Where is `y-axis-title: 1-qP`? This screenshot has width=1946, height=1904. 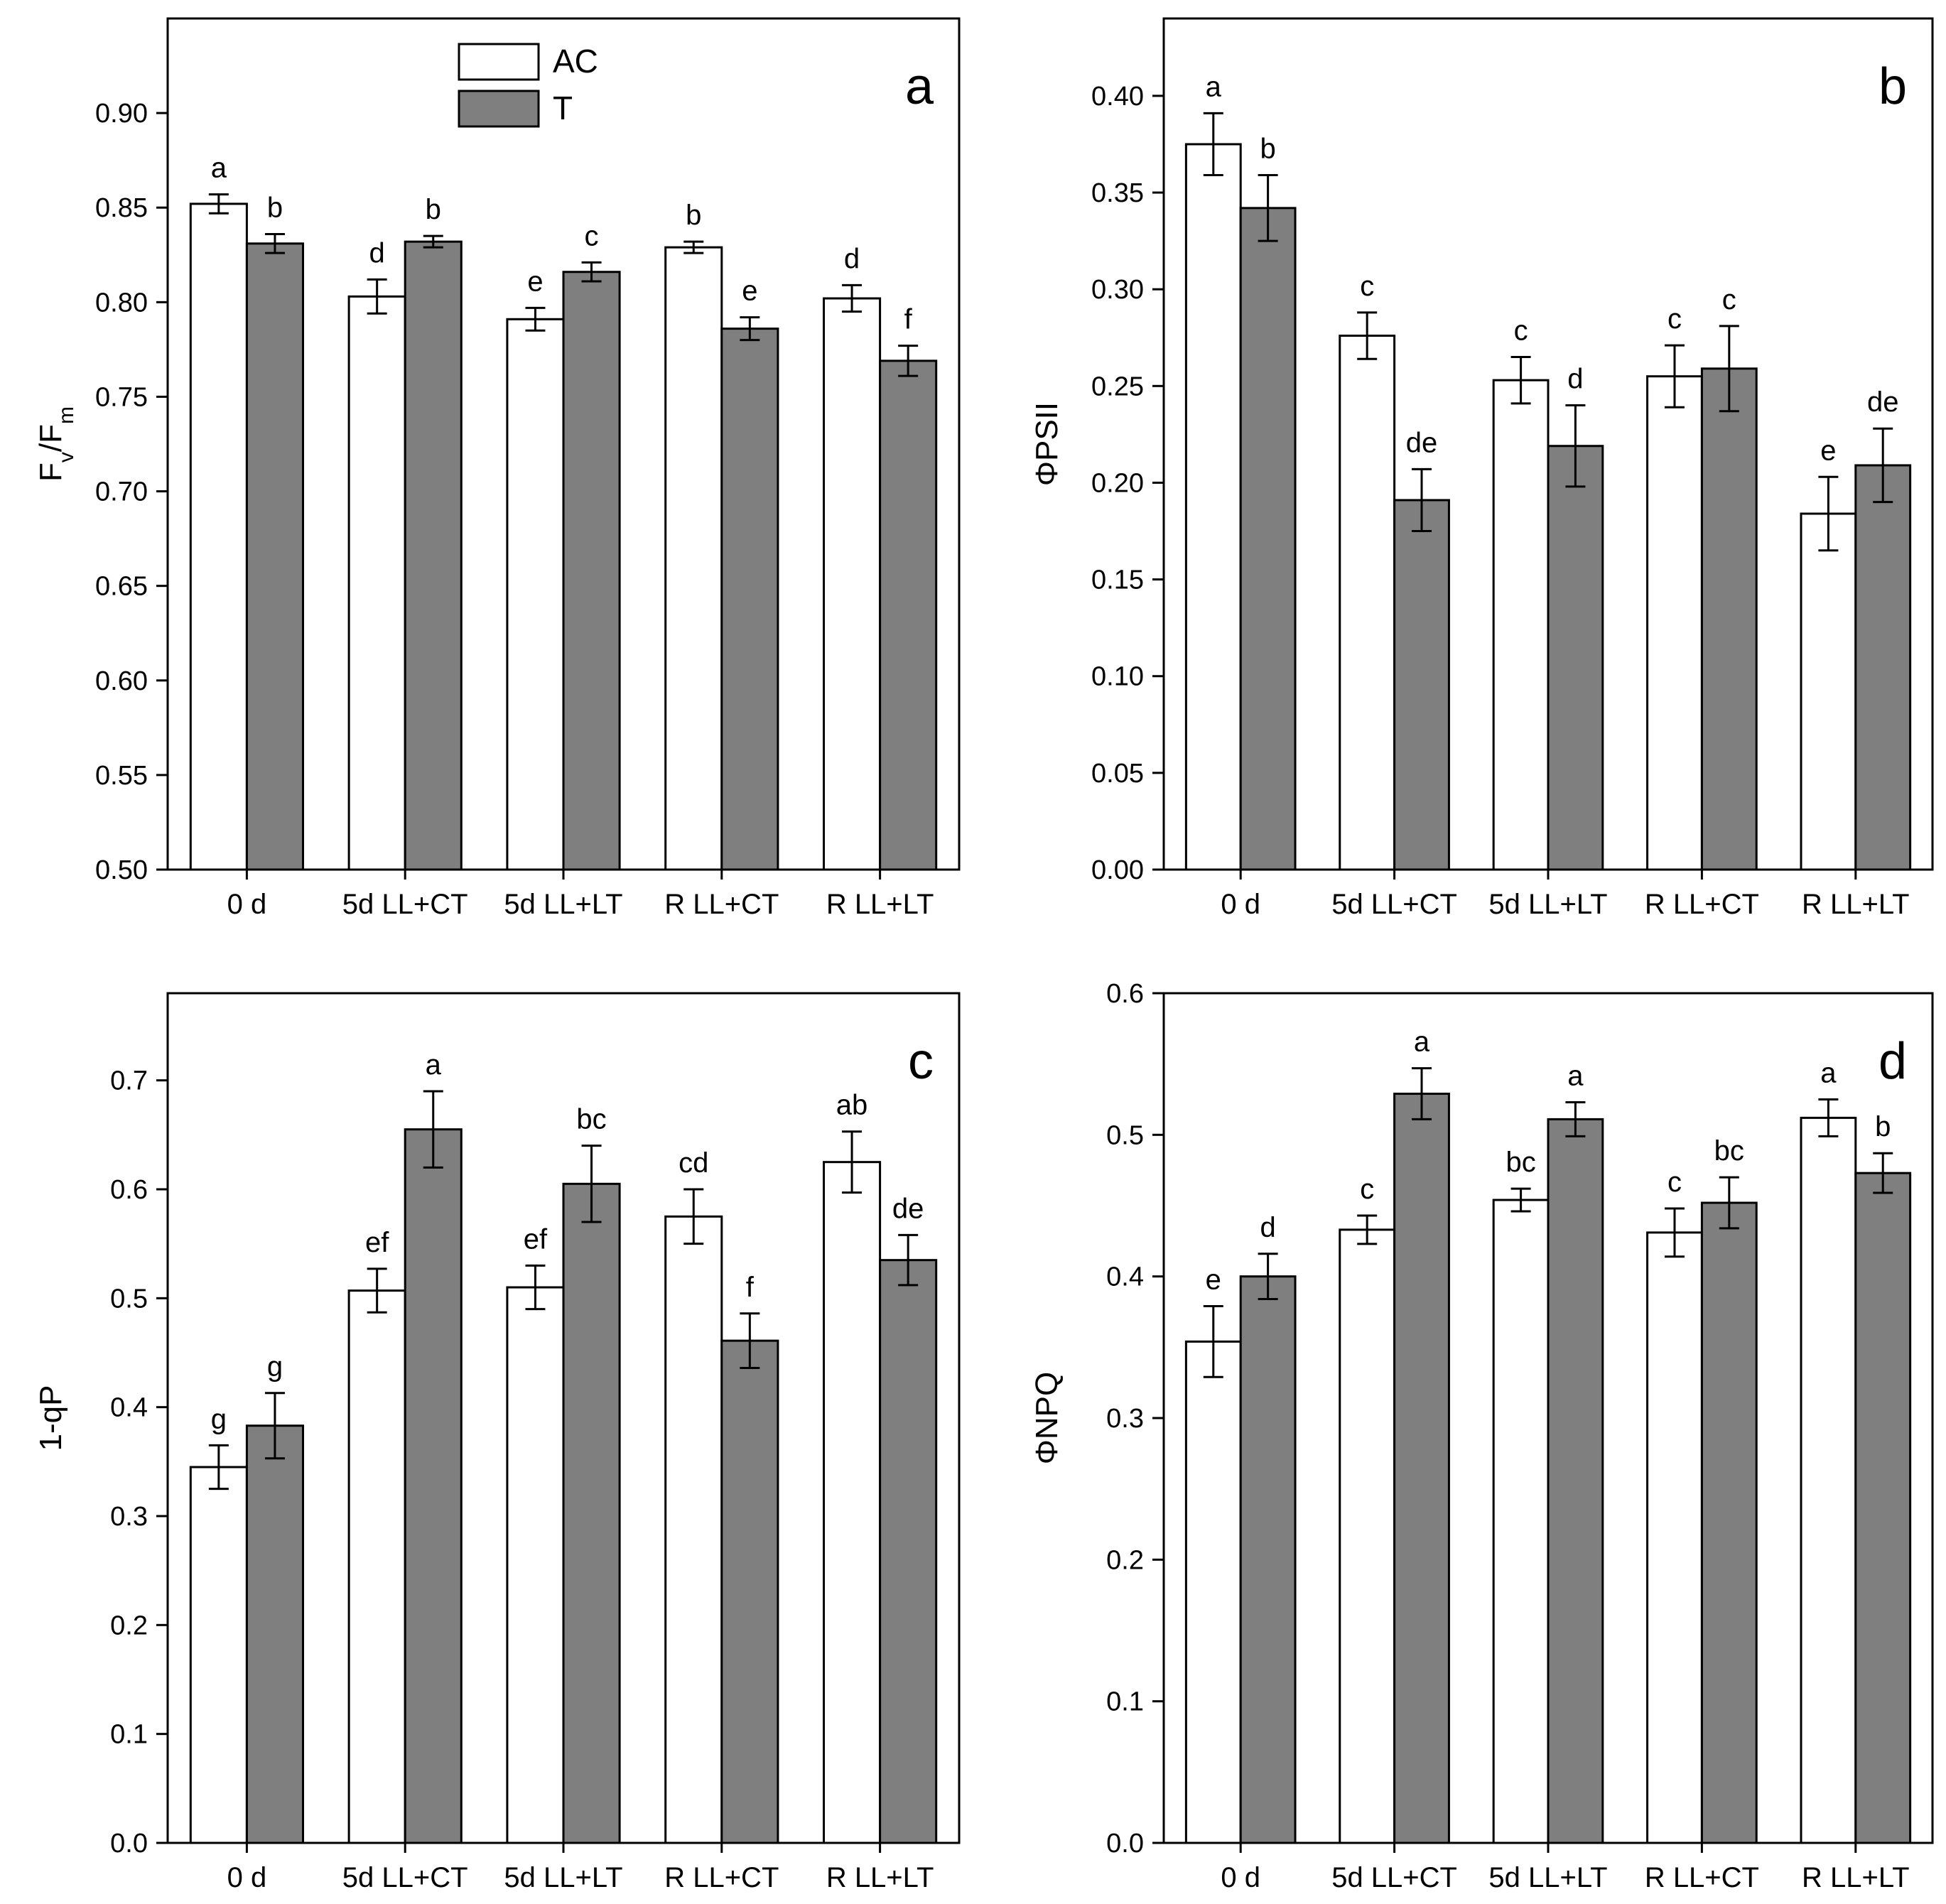
y-axis-title: 1-qP is located at coordinates (50, 1418).